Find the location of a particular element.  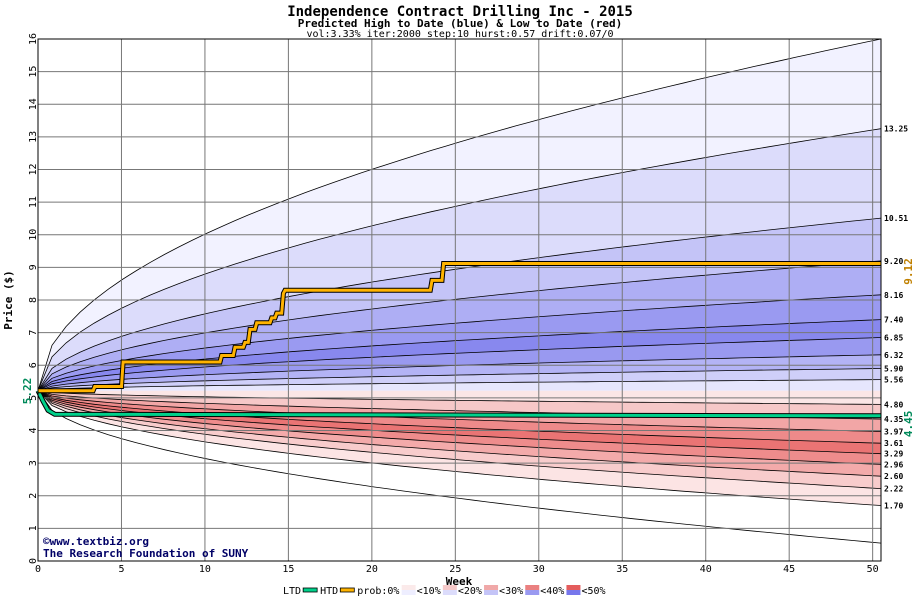

y-tick-label: 0 is located at coordinates (33, 561).